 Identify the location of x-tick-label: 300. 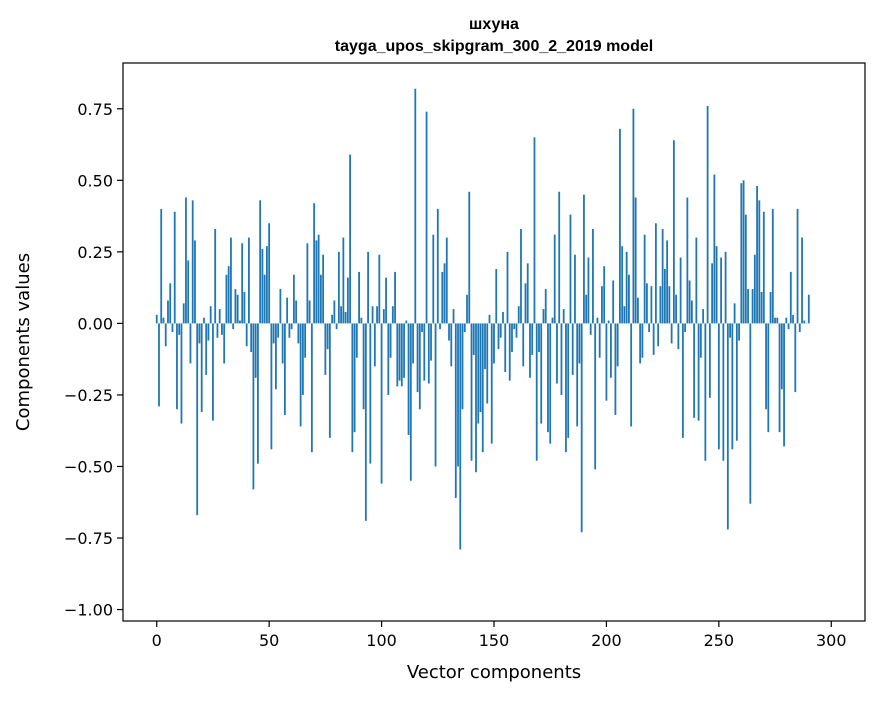
(831, 640).